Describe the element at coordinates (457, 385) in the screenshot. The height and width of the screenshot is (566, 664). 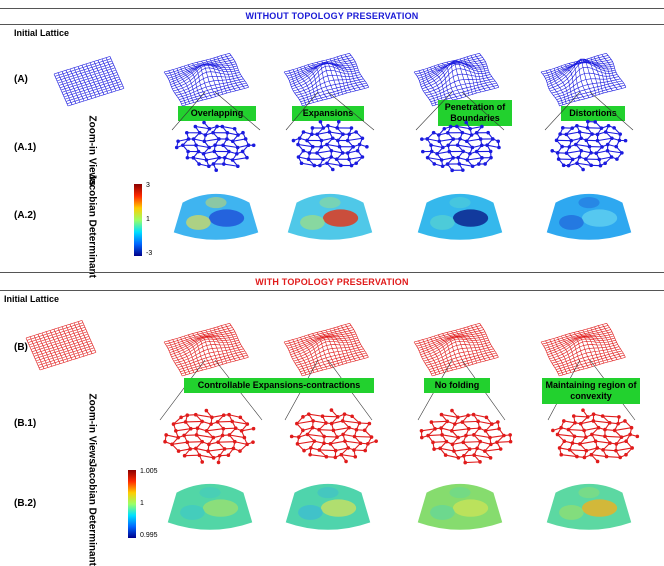
I see `tag-no-folding: No folding` at that location.